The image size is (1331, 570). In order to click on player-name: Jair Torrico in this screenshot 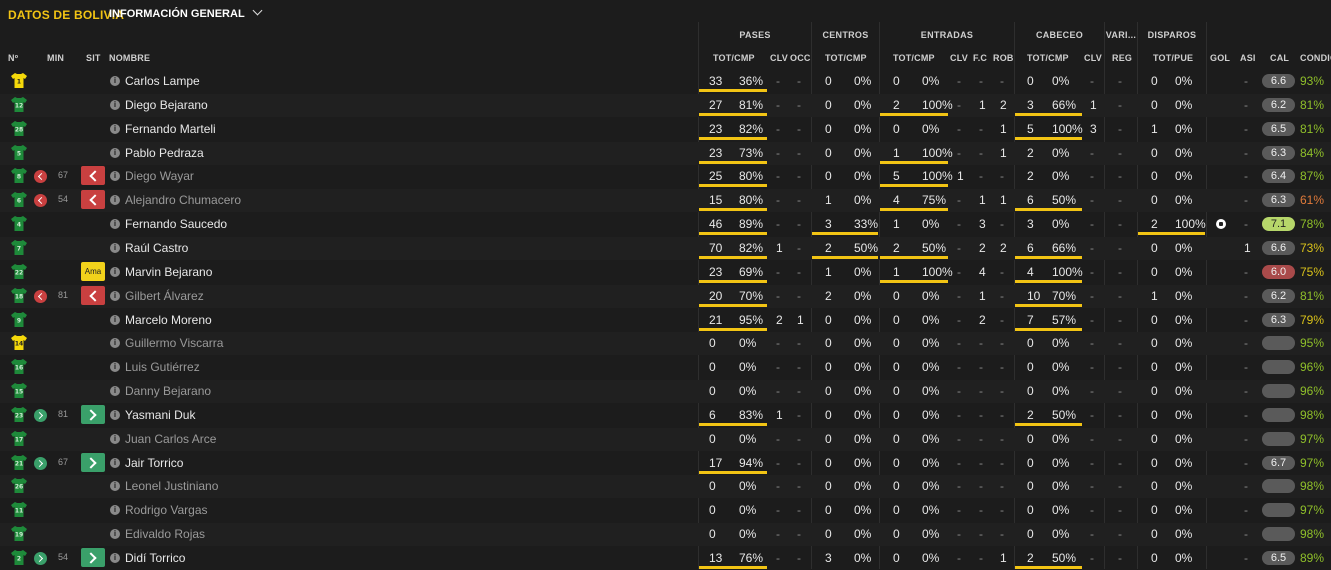, I will do `click(154, 462)`.